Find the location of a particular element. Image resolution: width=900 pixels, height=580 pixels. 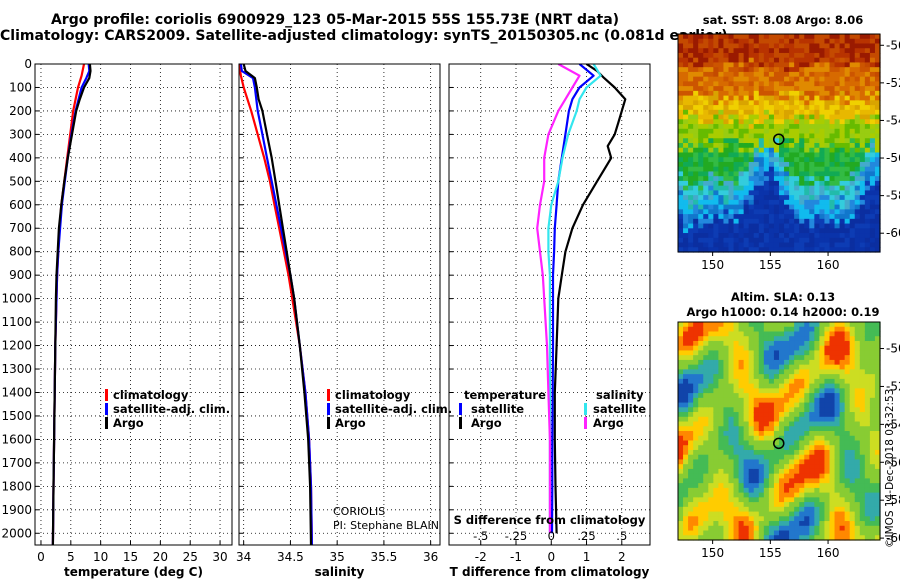

x-axis-label: salinity is located at coordinates (340, 572).